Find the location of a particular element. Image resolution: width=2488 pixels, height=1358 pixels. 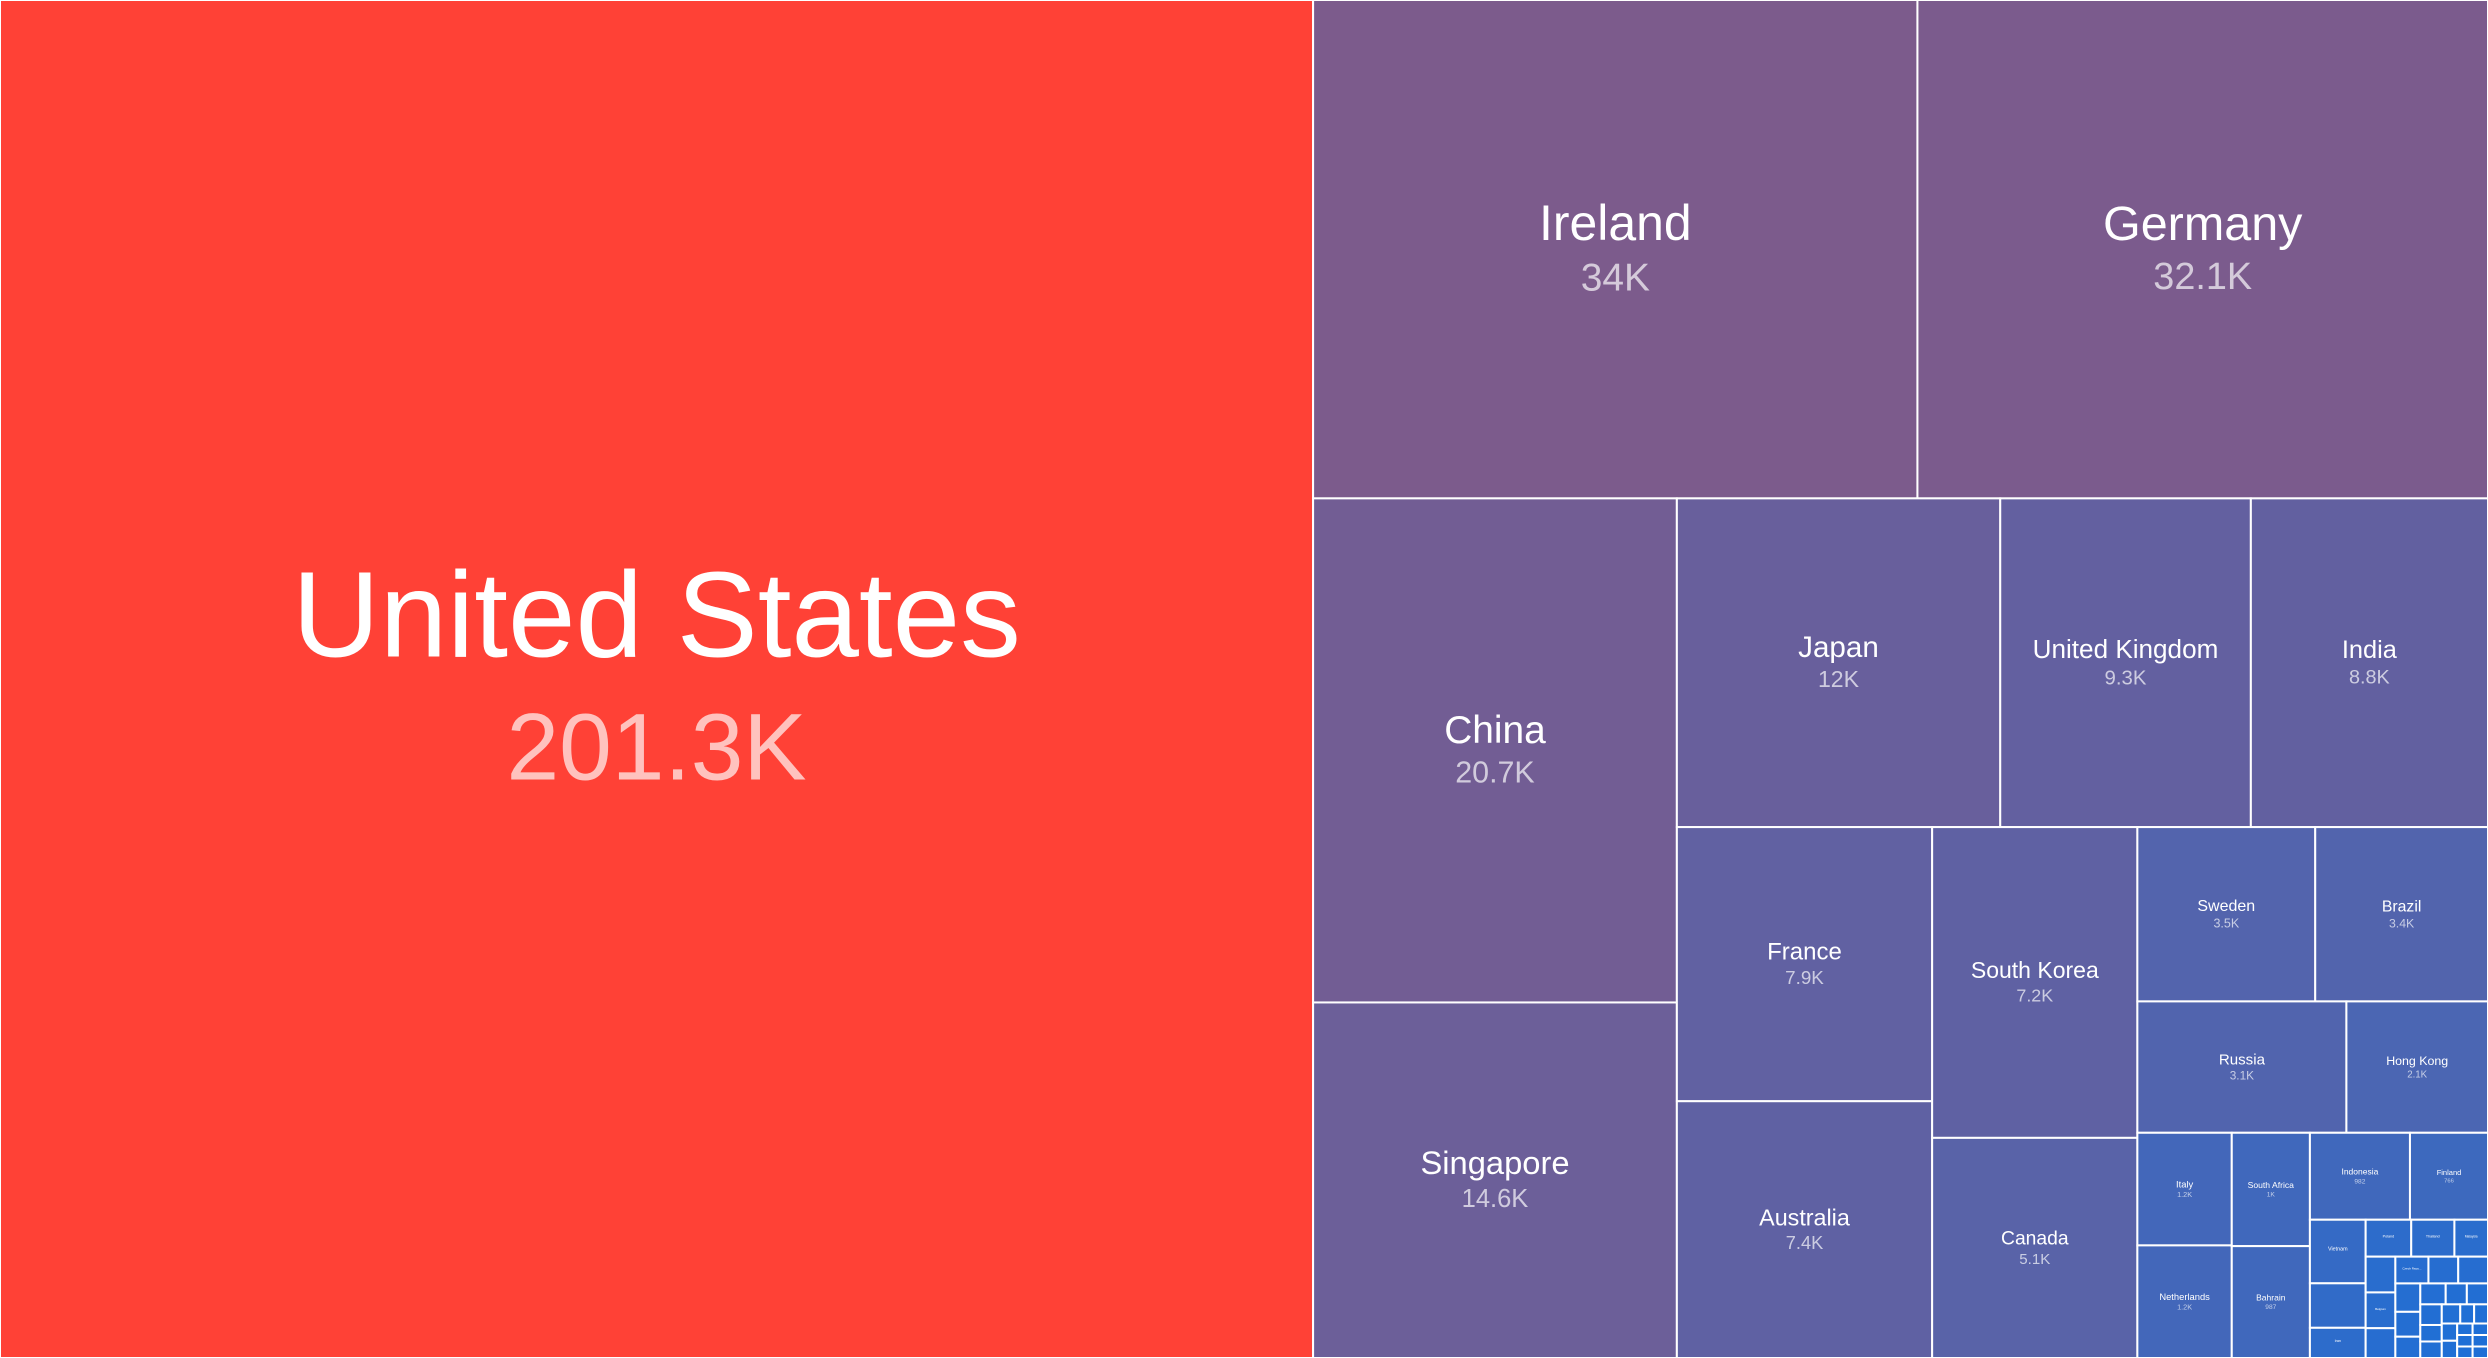

tile-thailand: Thailand is located at coordinates (2433, 1238).